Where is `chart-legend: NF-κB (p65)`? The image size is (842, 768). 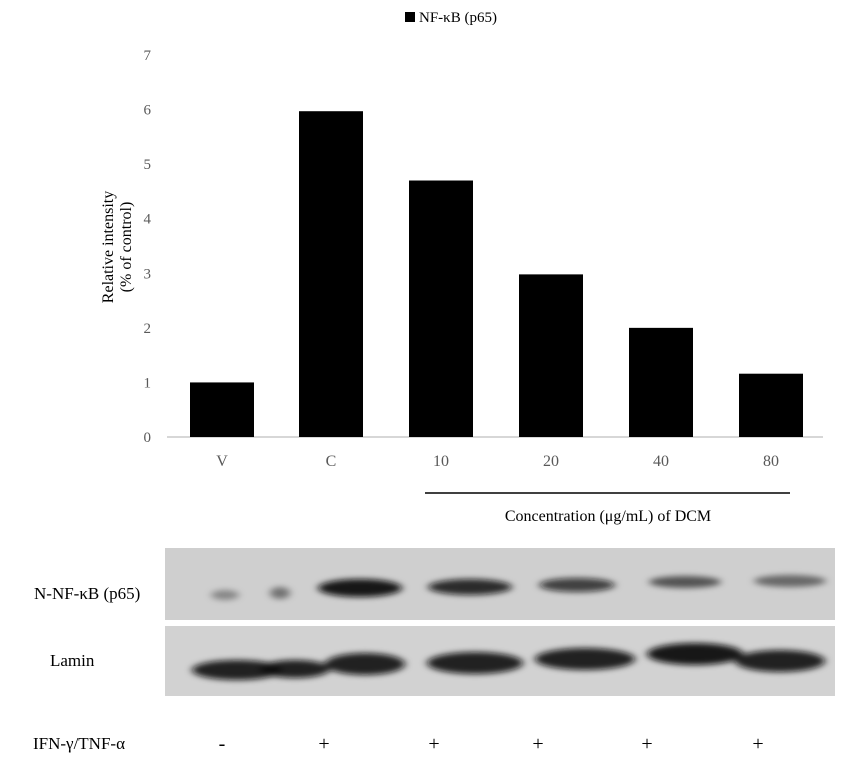
chart-legend: NF-κB (p65) is located at coordinates (451, 18).